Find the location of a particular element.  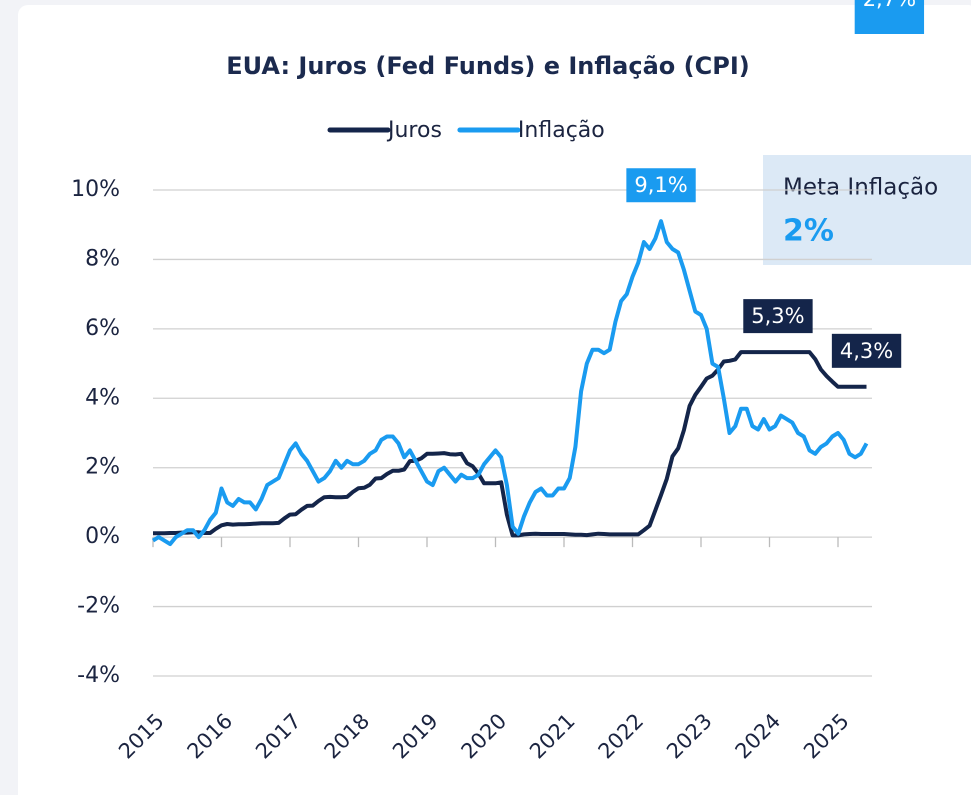

y-tick-label: -4% is located at coordinates (98, 675).